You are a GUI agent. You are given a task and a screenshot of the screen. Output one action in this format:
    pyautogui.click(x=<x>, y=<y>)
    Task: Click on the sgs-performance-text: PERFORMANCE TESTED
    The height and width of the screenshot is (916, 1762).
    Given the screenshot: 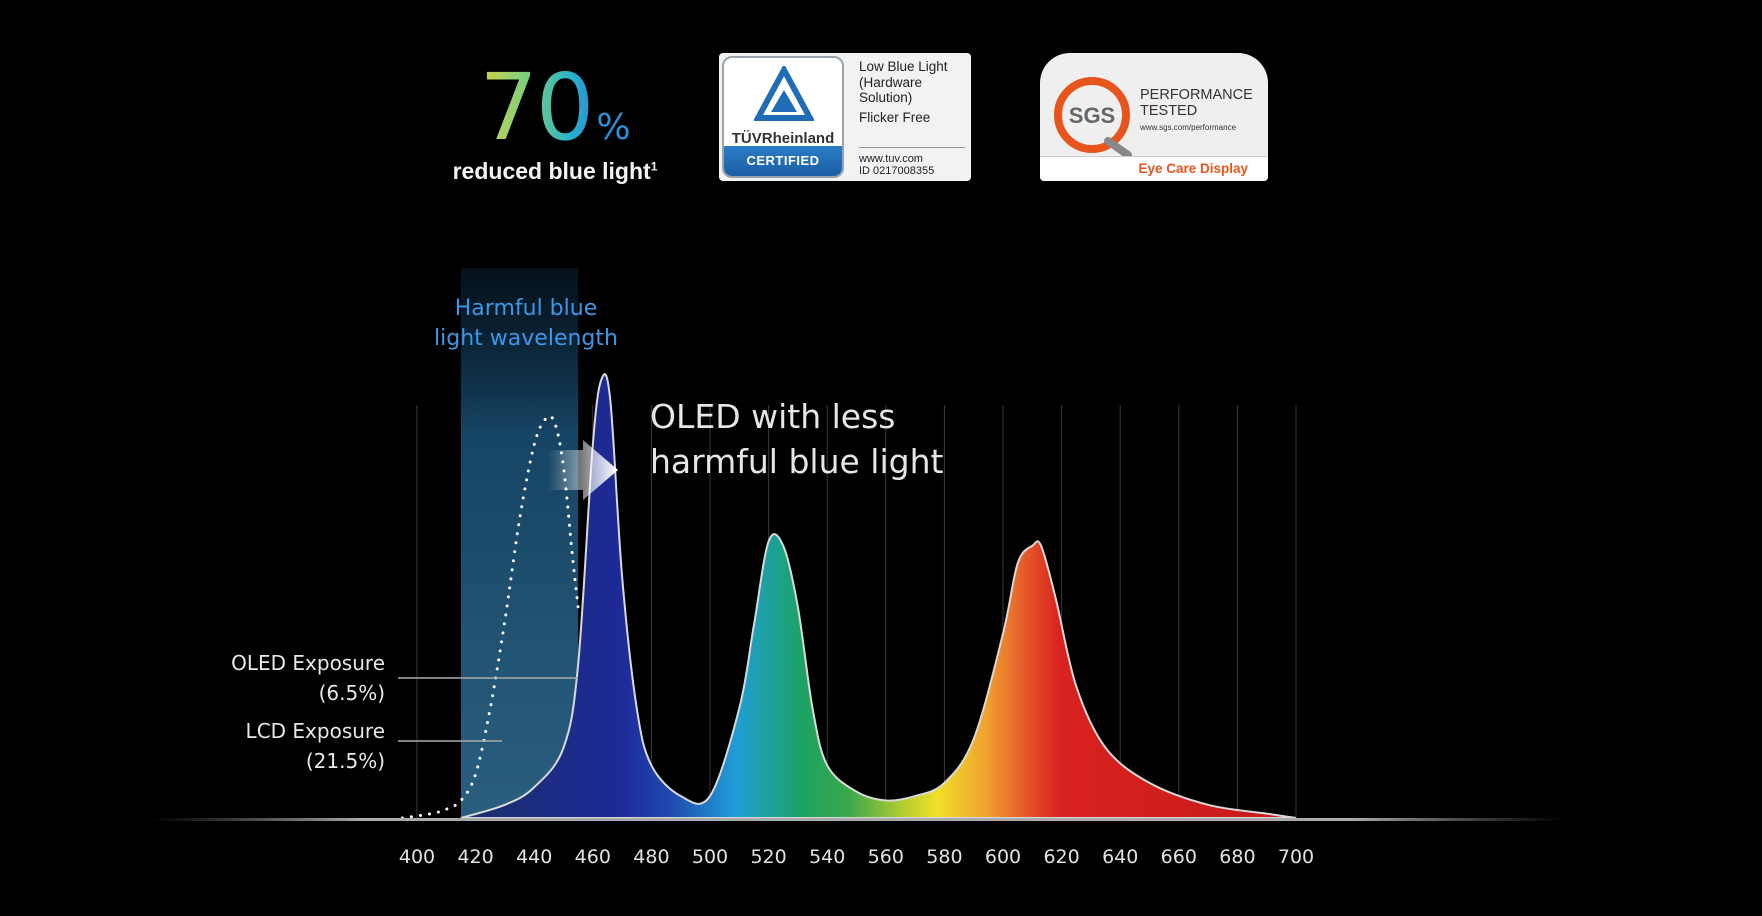 What is the action you would take?
    pyautogui.click(x=1196, y=103)
    